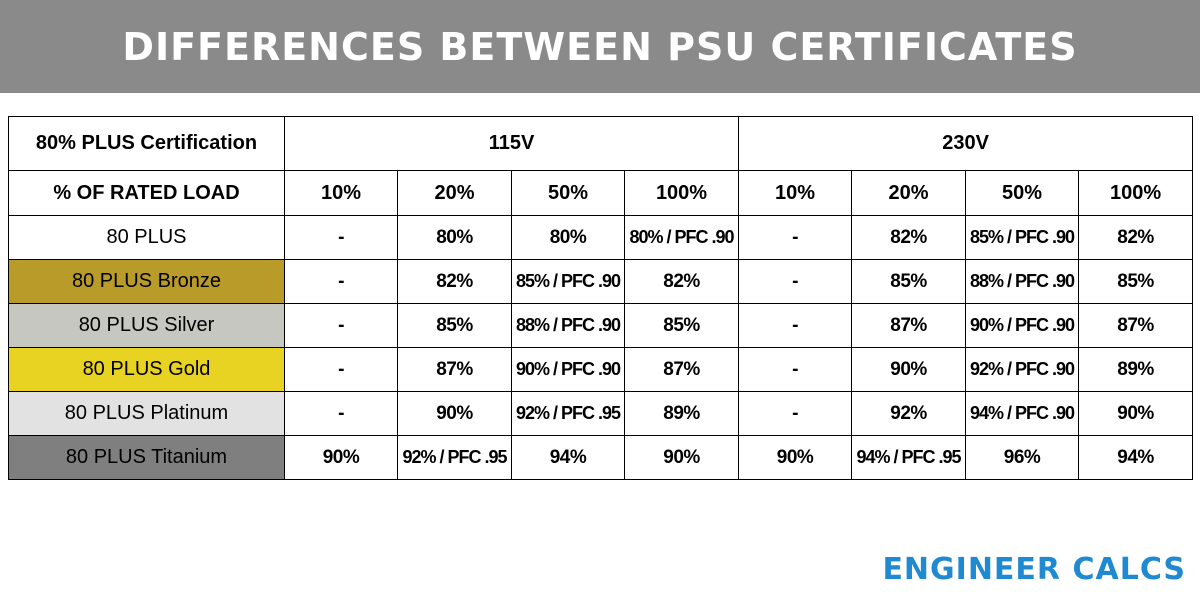 The height and width of the screenshot is (595, 1200). Describe the element at coordinates (146, 325) in the screenshot. I see `certification-name: 80 PLUS Silver` at that location.